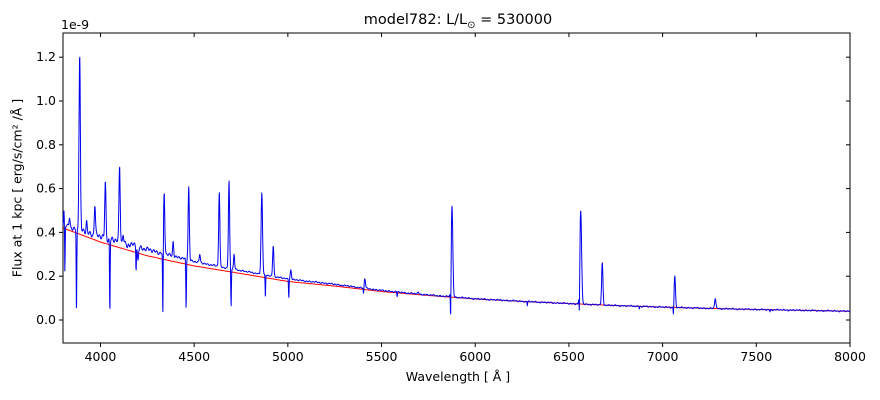 This screenshot has height=400, width=880. What do you see at coordinates (458, 376) in the screenshot?
I see `x-axis-label: Wavelength [ Å ]` at bounding box center [458, 376].